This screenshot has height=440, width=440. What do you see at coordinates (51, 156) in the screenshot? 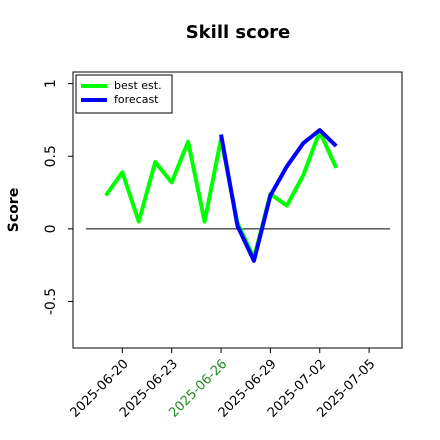
I see `y-tick-label: 0.5` at bounding box center [51, 156].